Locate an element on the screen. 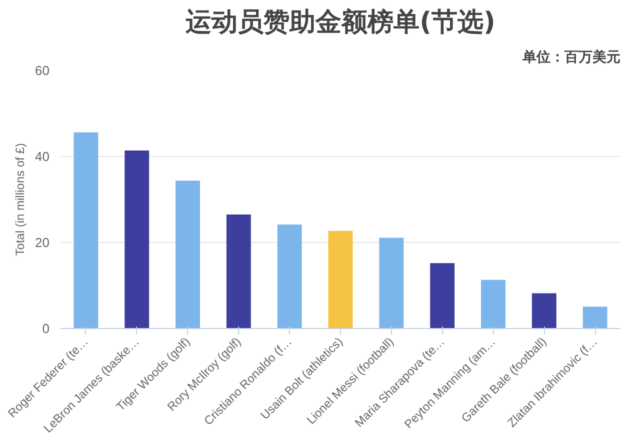  chart-subtitle: 单位：百万美元 is located at coordinates (571, 57).